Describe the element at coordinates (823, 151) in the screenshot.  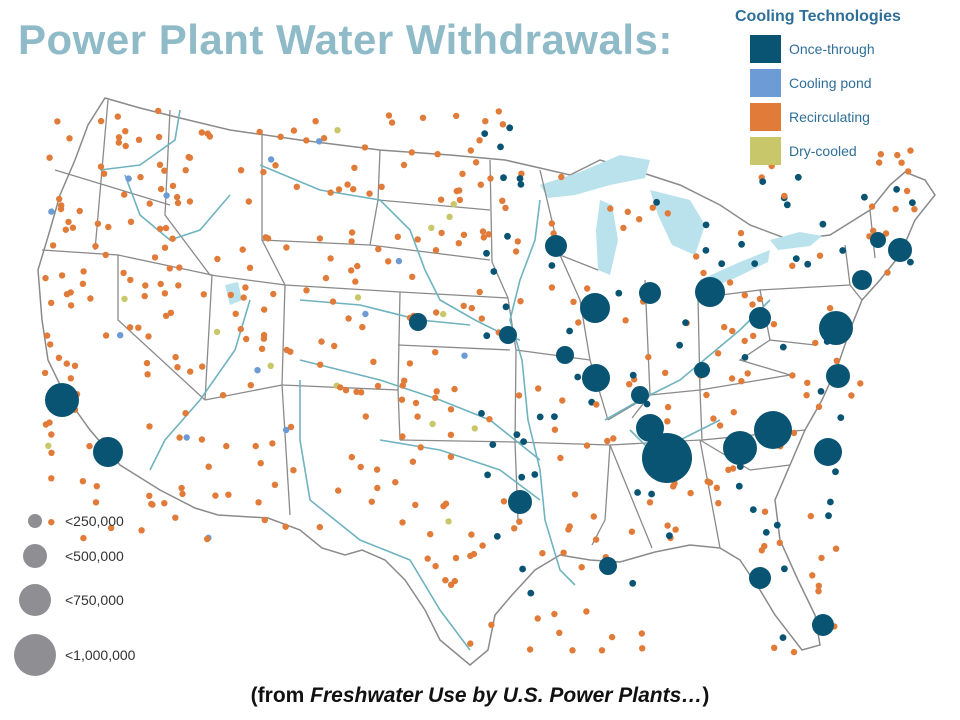
I see `legend-label: Dry-cooled` at that location.